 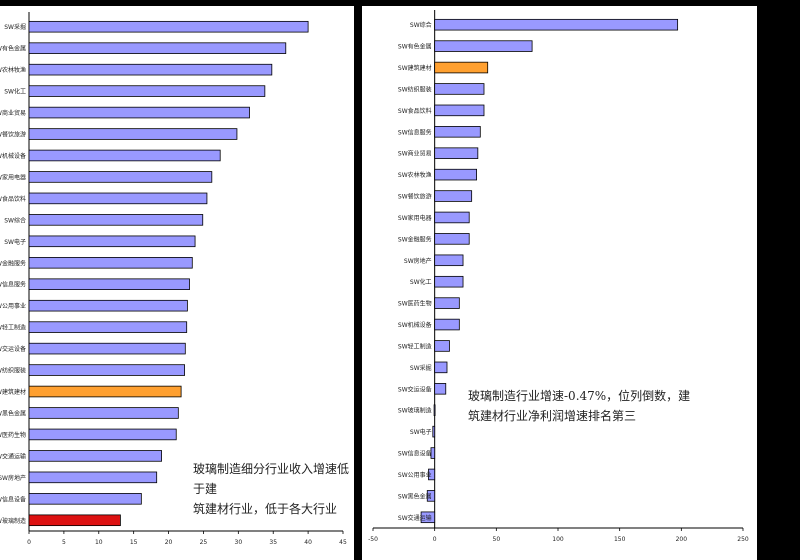 I want to click on left-category-label: SW机械设备, so click(x=13, y=156).